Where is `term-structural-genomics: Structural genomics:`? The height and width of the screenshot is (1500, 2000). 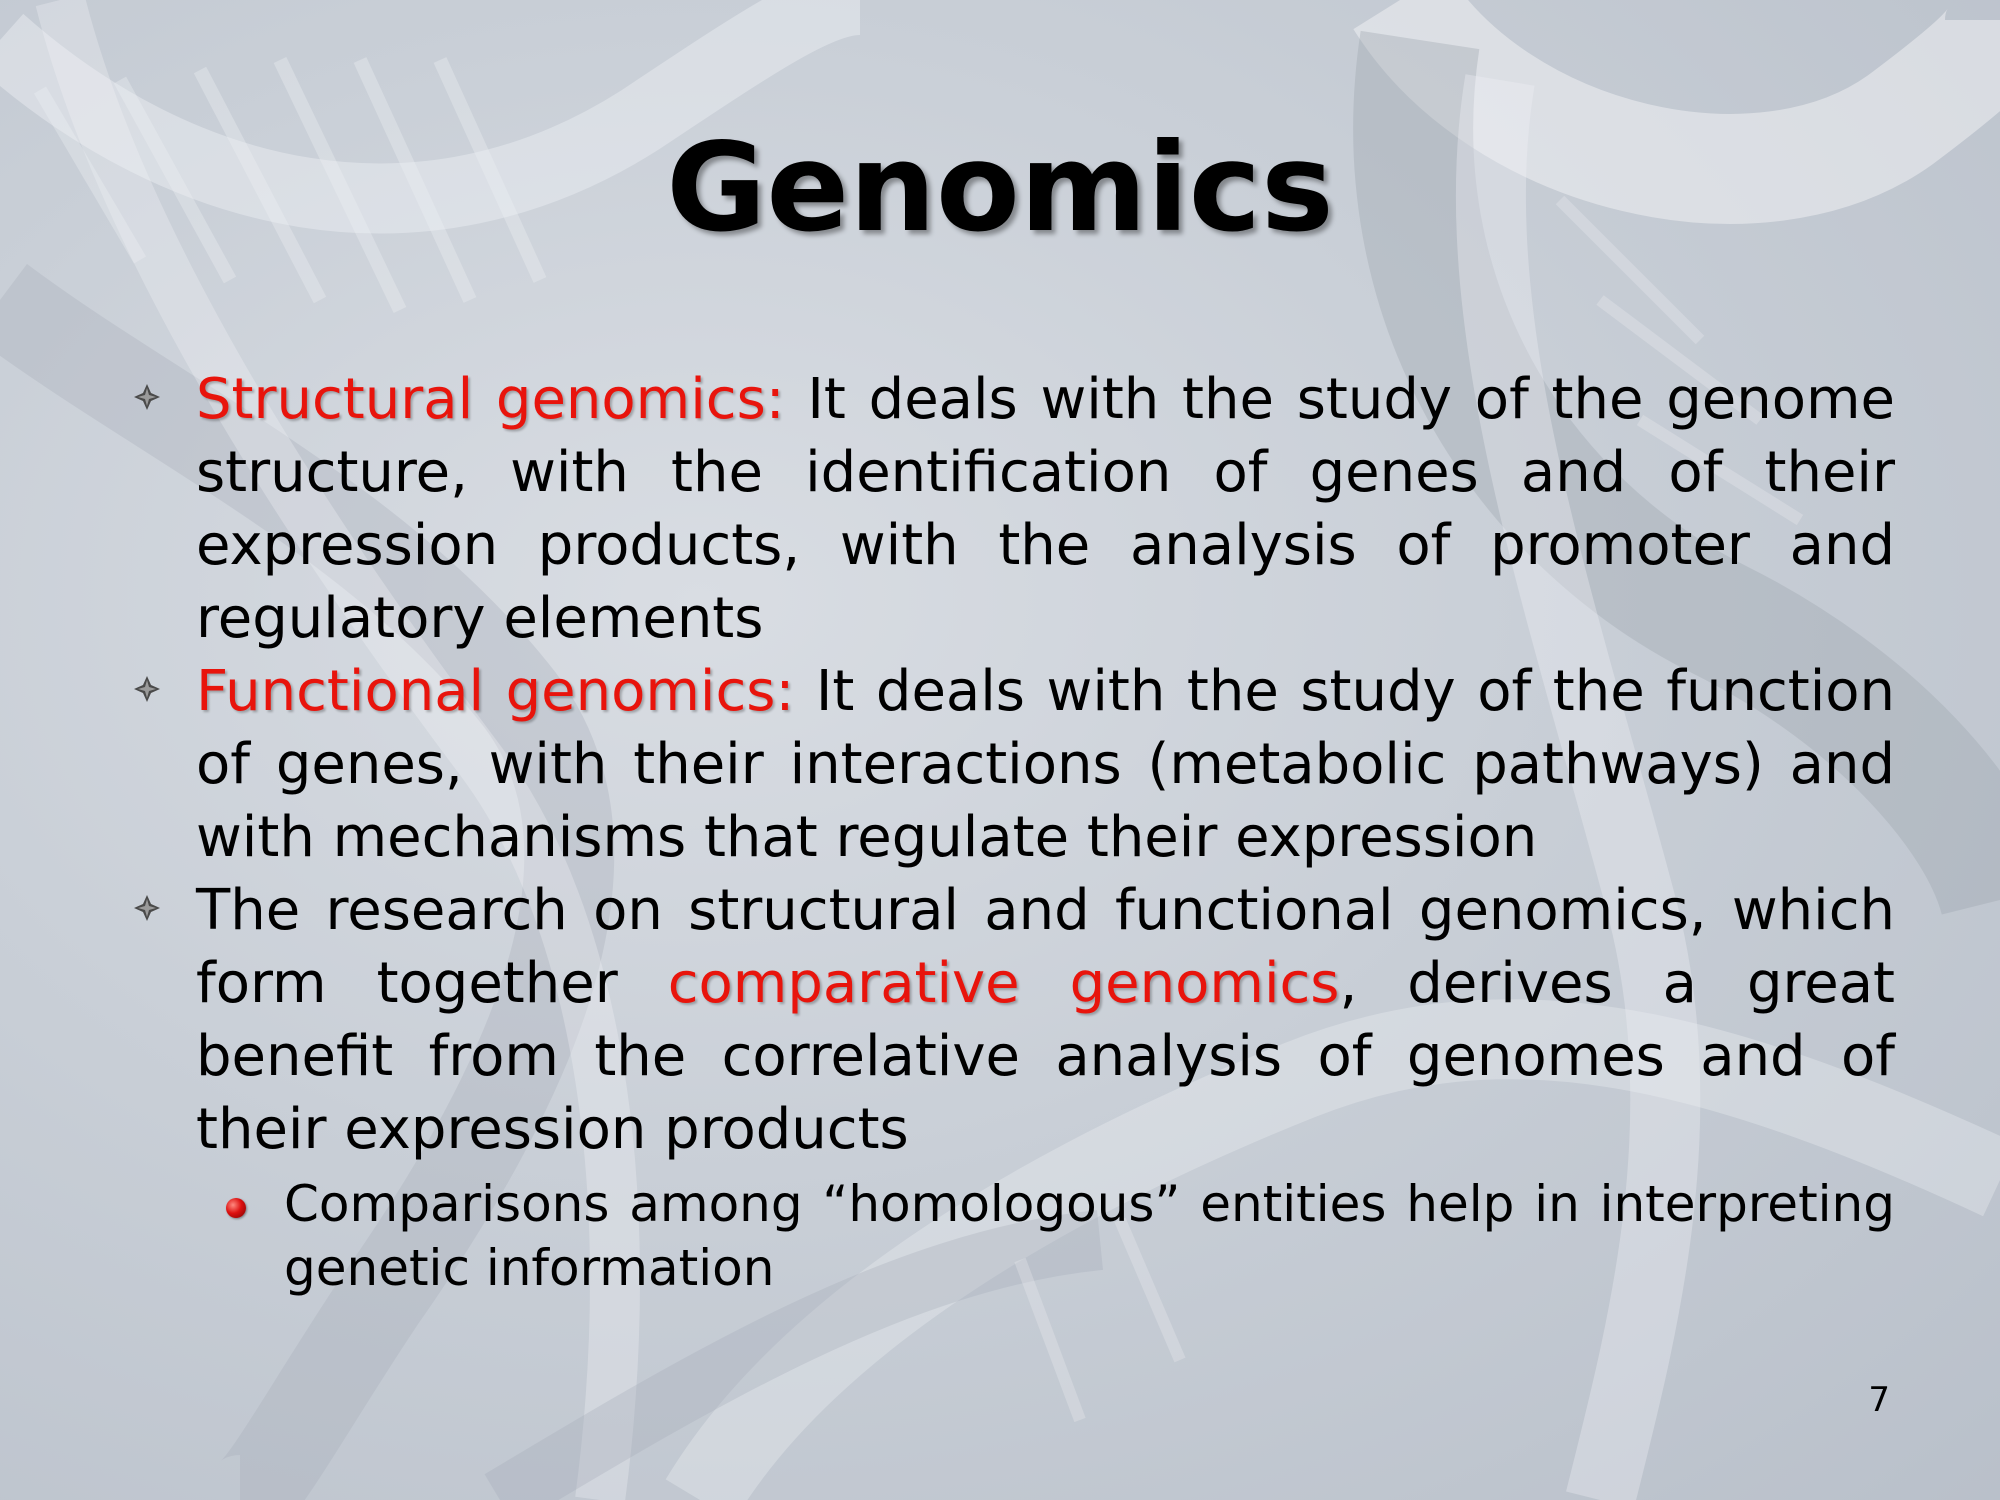
term-structural-genomics: Structural genomics: is located at coordinates (490, 399).